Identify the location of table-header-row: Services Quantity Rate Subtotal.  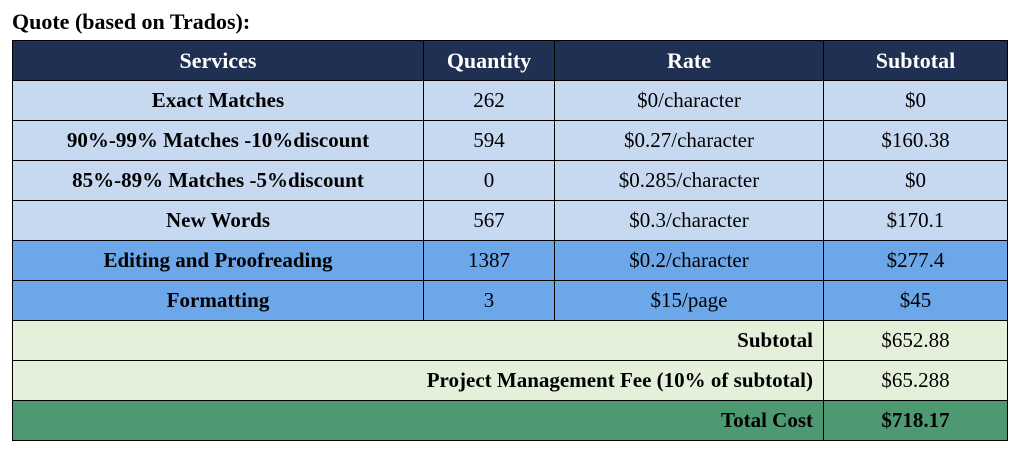
(510, 60).